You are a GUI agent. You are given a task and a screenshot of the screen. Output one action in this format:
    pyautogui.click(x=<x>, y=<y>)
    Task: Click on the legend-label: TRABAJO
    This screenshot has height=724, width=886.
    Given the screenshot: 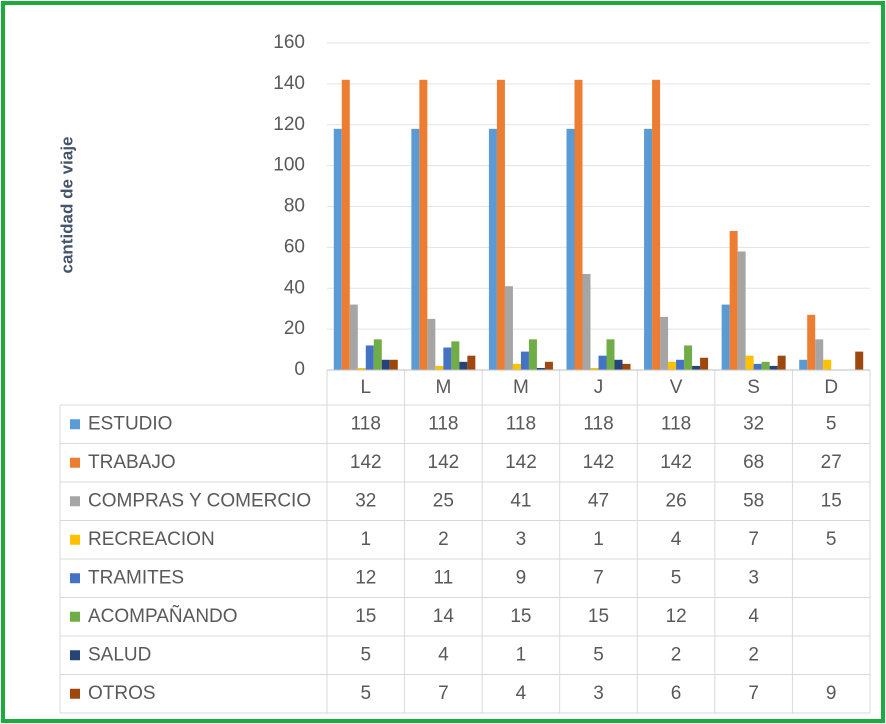 What is the action you would take?
    pyautogui.click(x=132, y=462)
    